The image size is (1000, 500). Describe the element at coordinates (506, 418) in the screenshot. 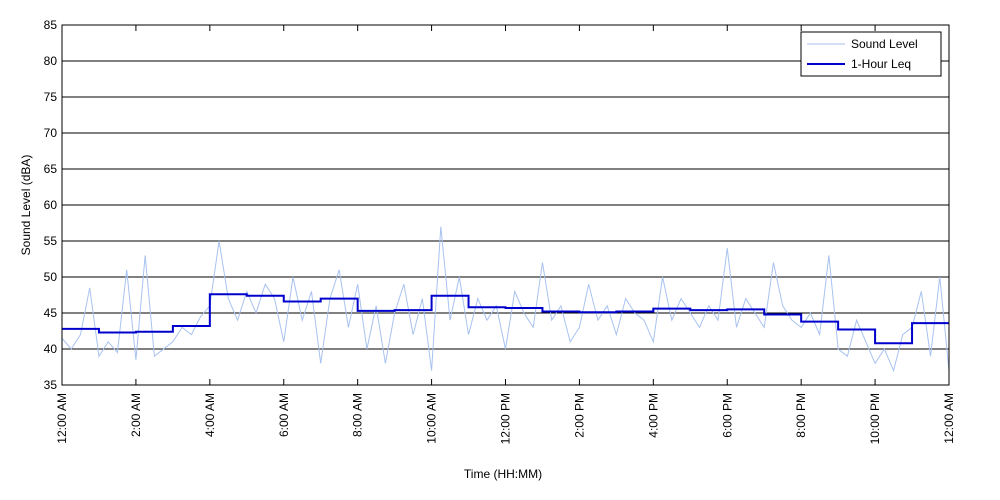

I see `x-tick-label: 12:00 PM` at that location.